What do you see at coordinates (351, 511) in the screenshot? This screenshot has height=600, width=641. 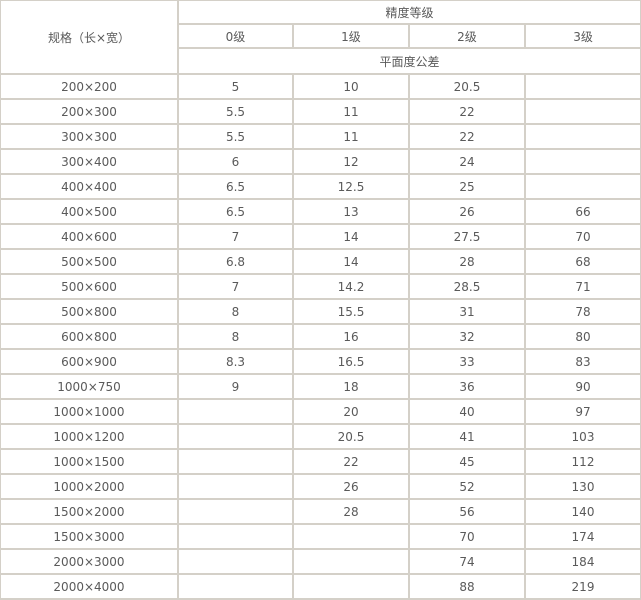 I see `grade-1-cell: 28` at bounding box center [351, 511].